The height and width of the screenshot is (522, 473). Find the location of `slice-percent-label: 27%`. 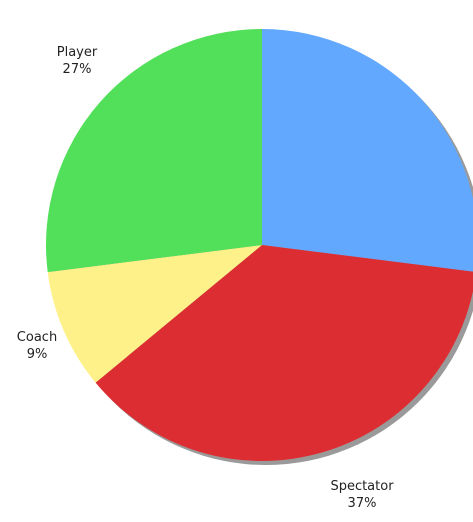

slice-percent-label: 27% is located at coordinates (77, 69).